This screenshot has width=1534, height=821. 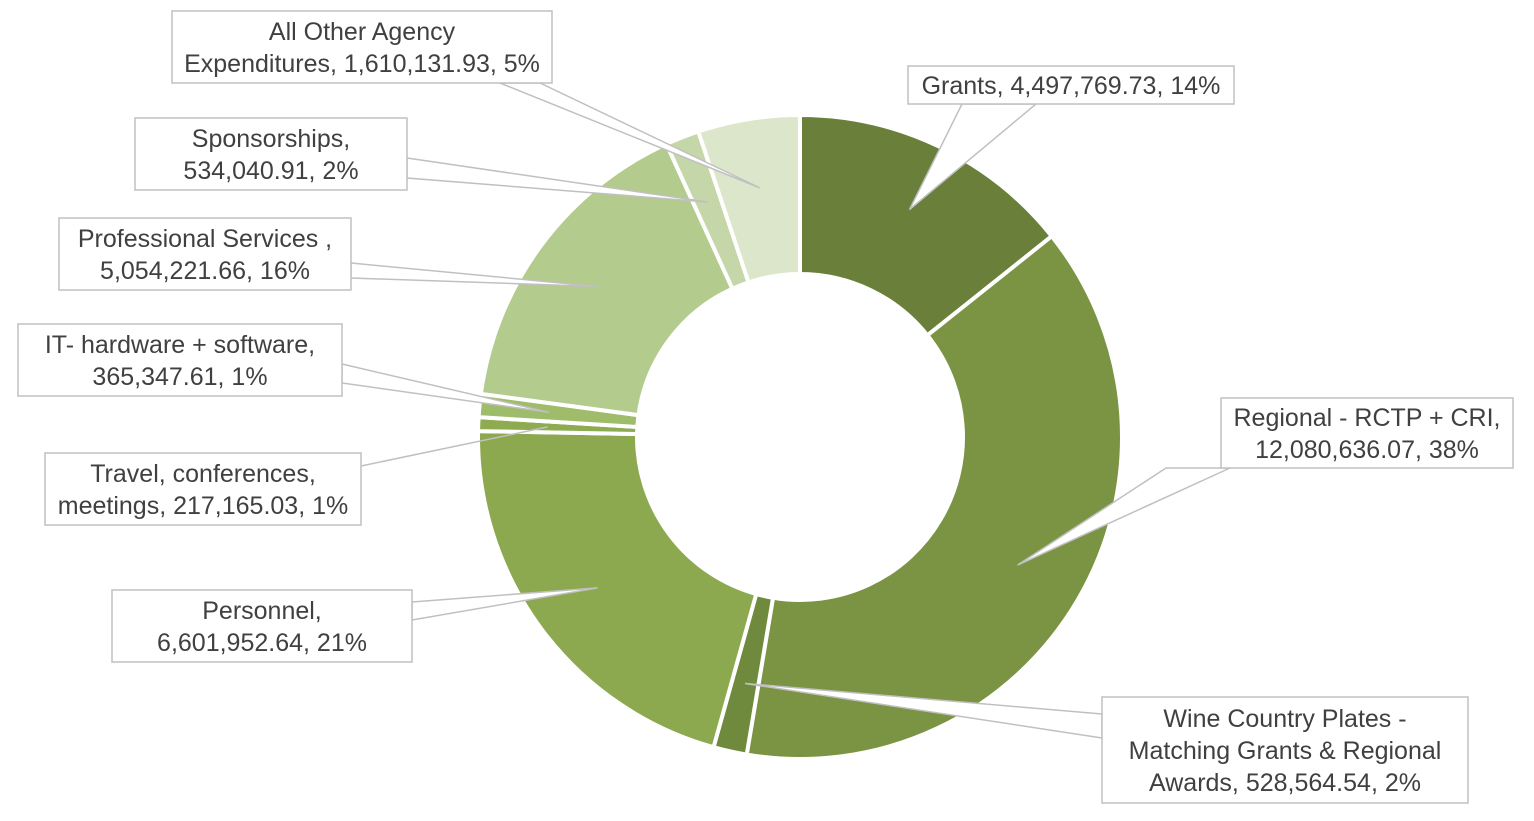 I want to click on data-label-7-line-0: Sponsorships,, so click(x=271, y=139).